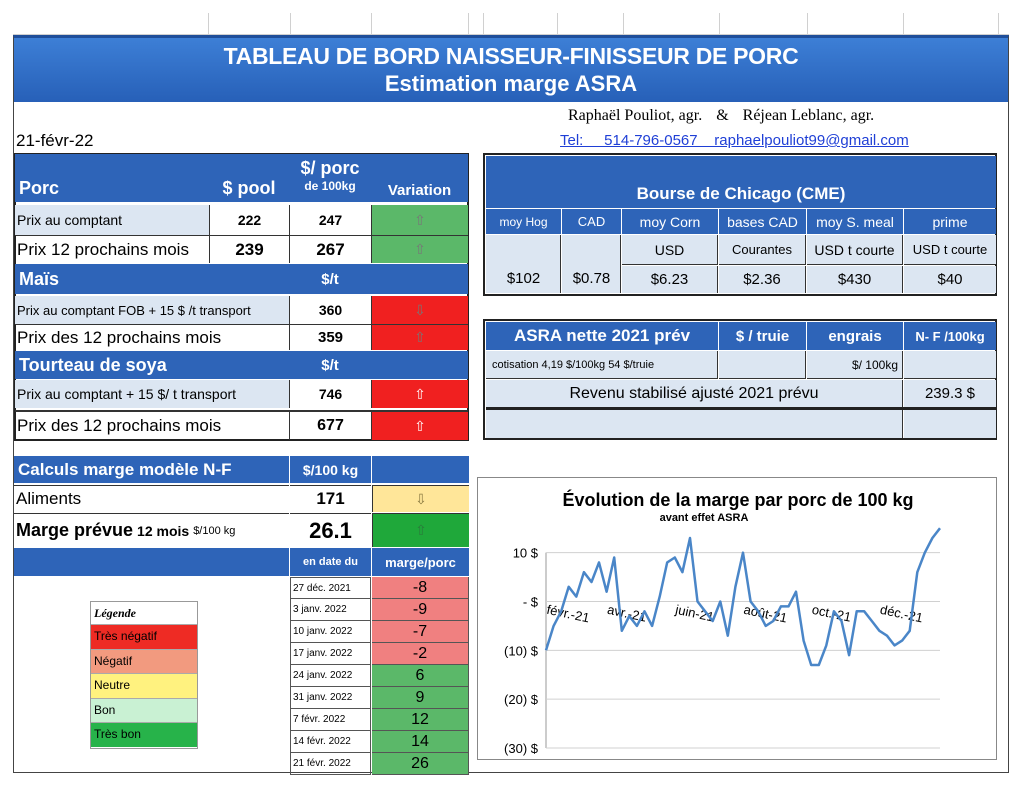 This screenshot has height=789, width=1024. I want to click on mais-row2-label: Prix des 12 prochains mois, so click(152, 337).